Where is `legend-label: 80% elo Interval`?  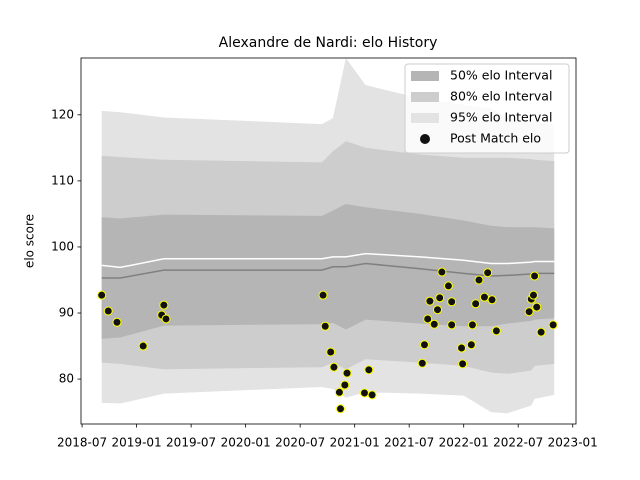
legend-label: 80% elo Interval is located at coordinates (501, 96).